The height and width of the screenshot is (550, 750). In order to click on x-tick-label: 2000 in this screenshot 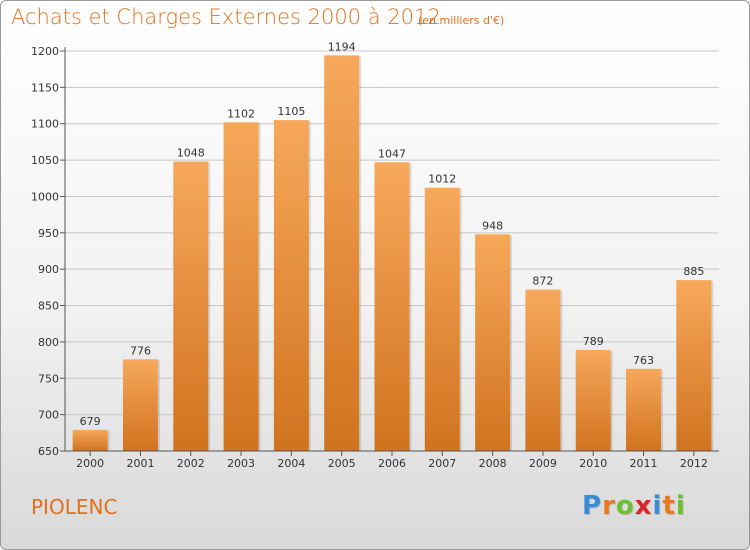, I will do `click(90, 463)`.